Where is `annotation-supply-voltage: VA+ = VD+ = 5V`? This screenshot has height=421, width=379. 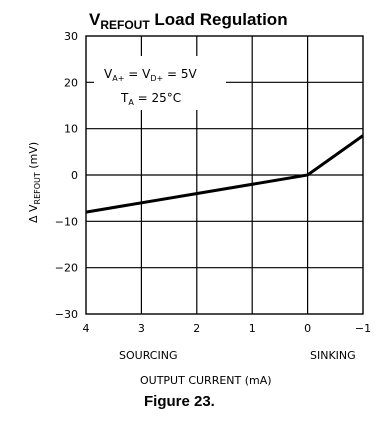
annotation-supply-voltage: VA+ = VD+ = 5V is located at coordinates (151, 75).